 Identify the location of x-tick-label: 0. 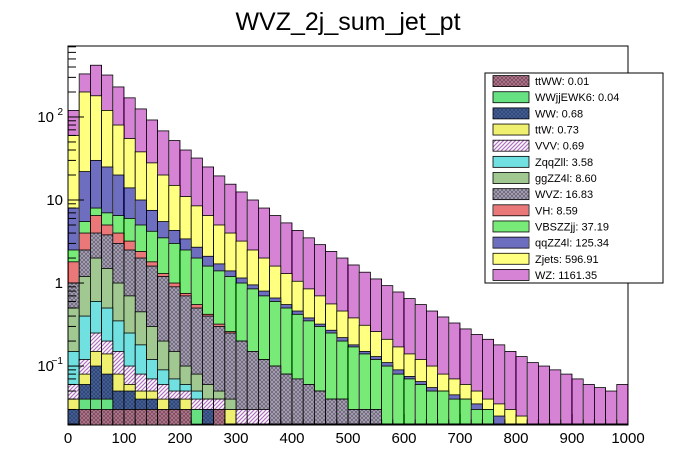
(68, 438).